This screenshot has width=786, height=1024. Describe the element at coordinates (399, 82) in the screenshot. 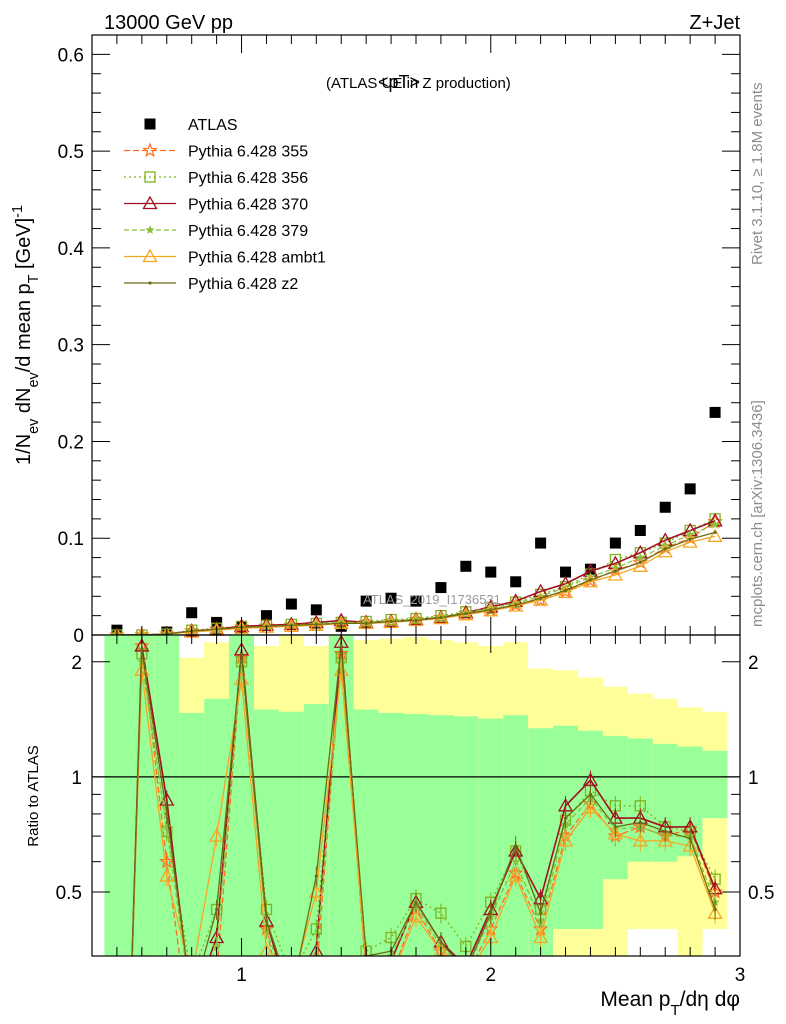

I see `plot-title: <pT>` at that location.